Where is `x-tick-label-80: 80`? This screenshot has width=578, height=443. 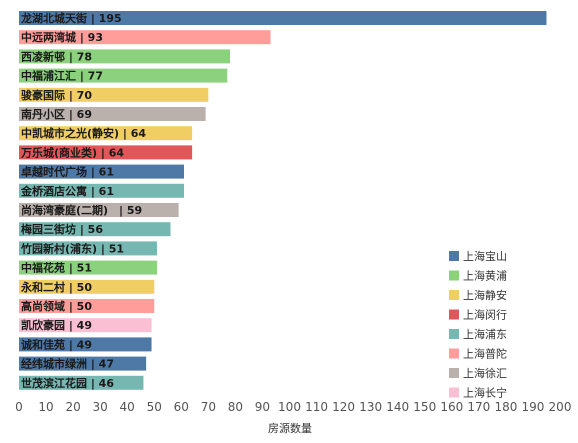
x-tick-label-80: 80 is located at coordinates (235, 407).